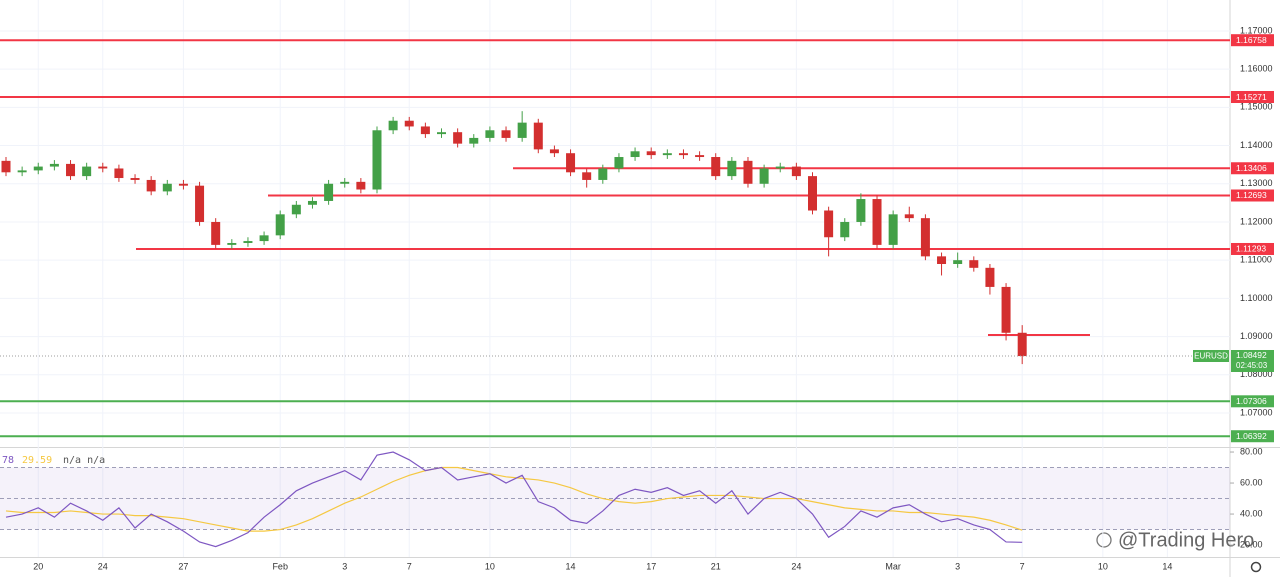  I want to click on symbol-label-bg, so click(1211, 355).